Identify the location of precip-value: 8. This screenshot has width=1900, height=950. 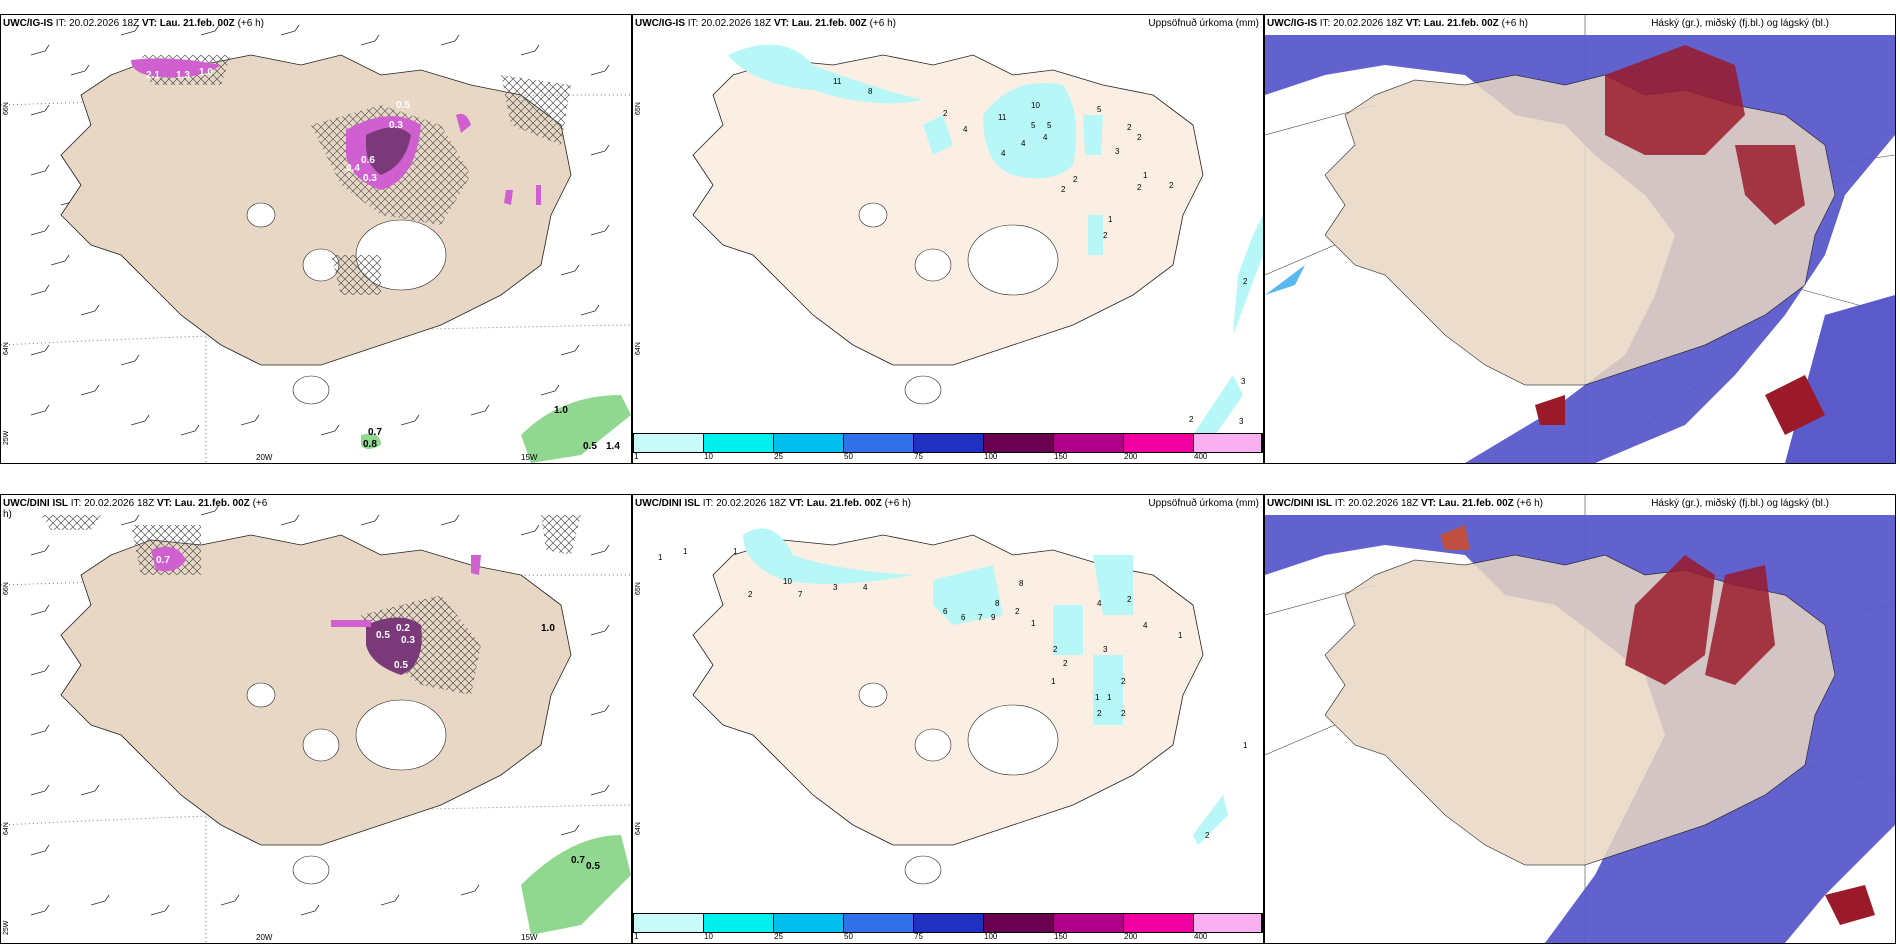
(870, 91).